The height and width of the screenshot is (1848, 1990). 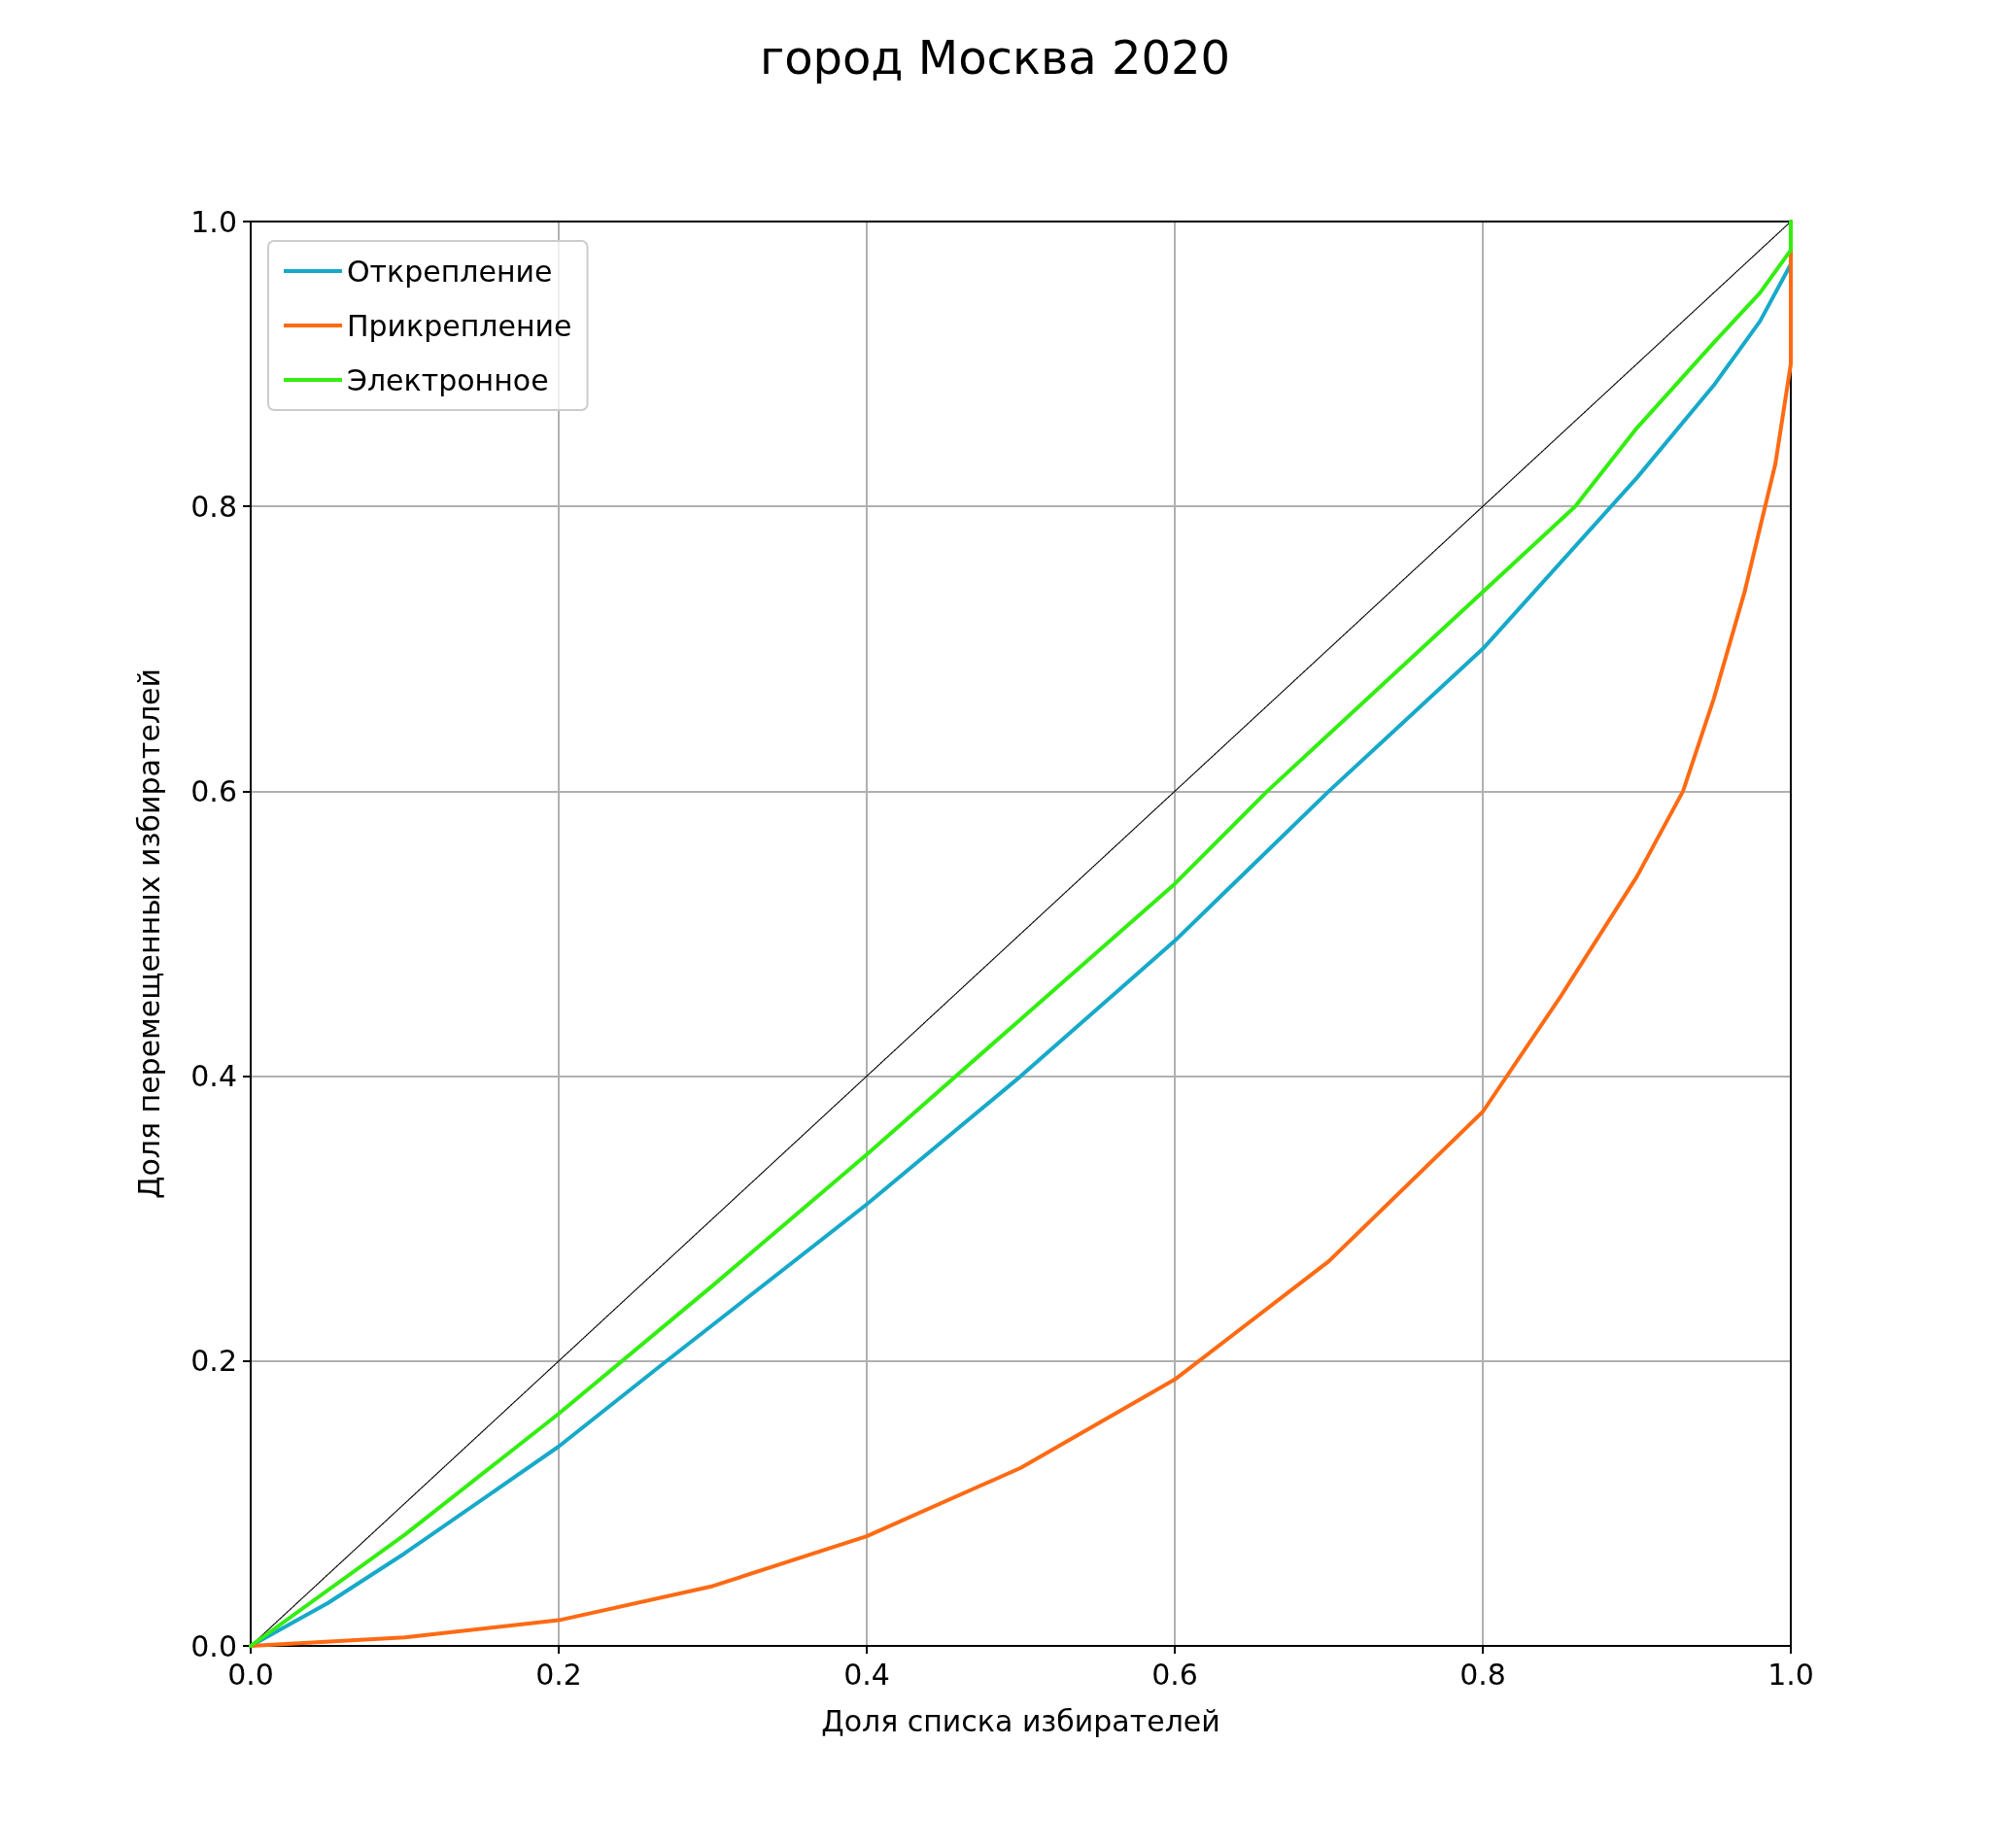 I want to click on x-tick-label: 0.8, so click(x=1483, y=1674).